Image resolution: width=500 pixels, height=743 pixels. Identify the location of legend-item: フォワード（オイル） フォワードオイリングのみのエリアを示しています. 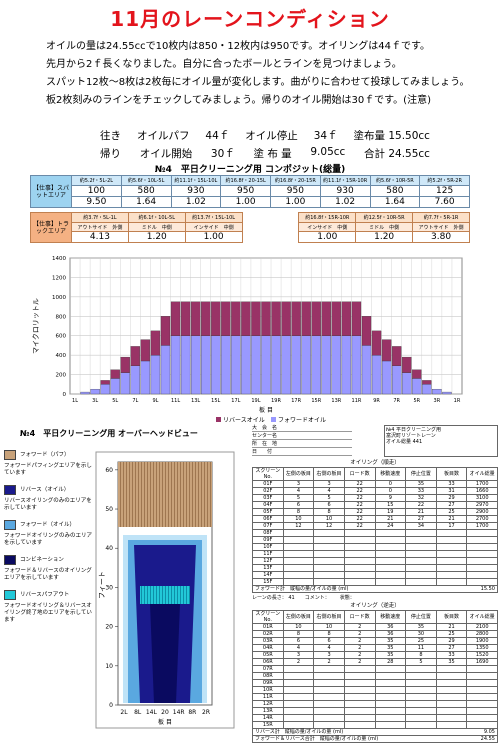
(48, 533).